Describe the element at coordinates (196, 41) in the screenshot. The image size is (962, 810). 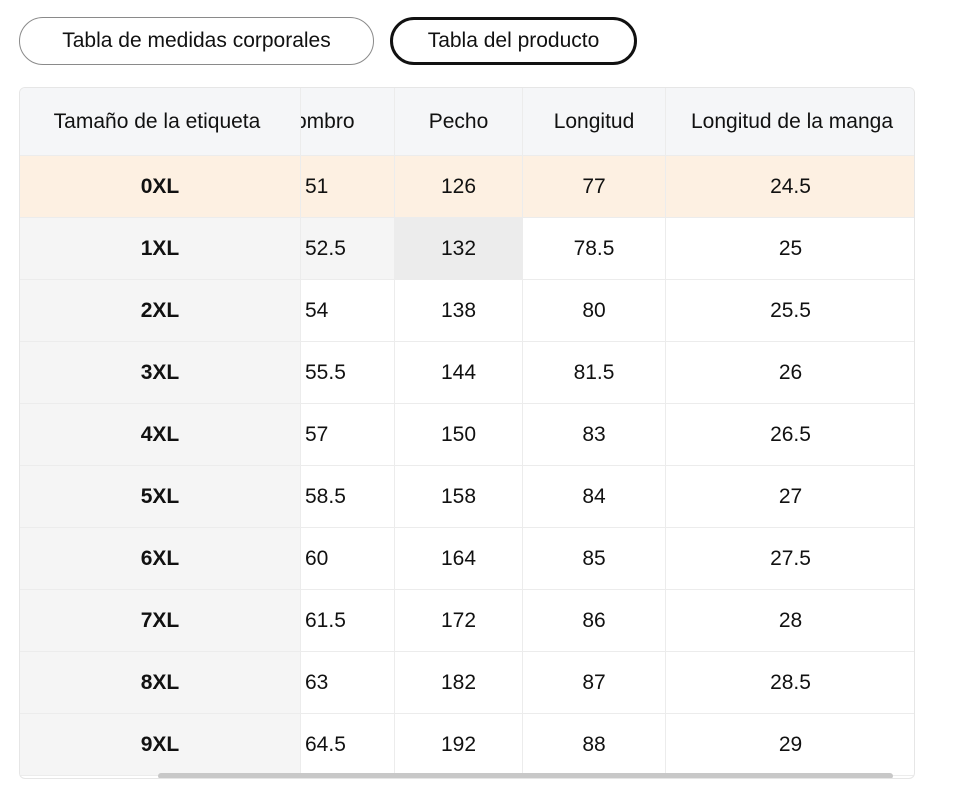
I see `tab-body-measurements: Tabla de medidas corporales` at that location.